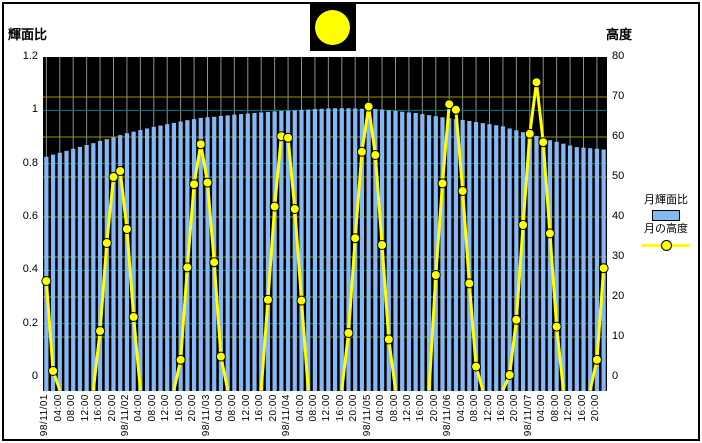  What do you see at coordinates (619, 34) in the screenshot?
I see `right-axis-title: 高度` at bounding box center [619, 34].